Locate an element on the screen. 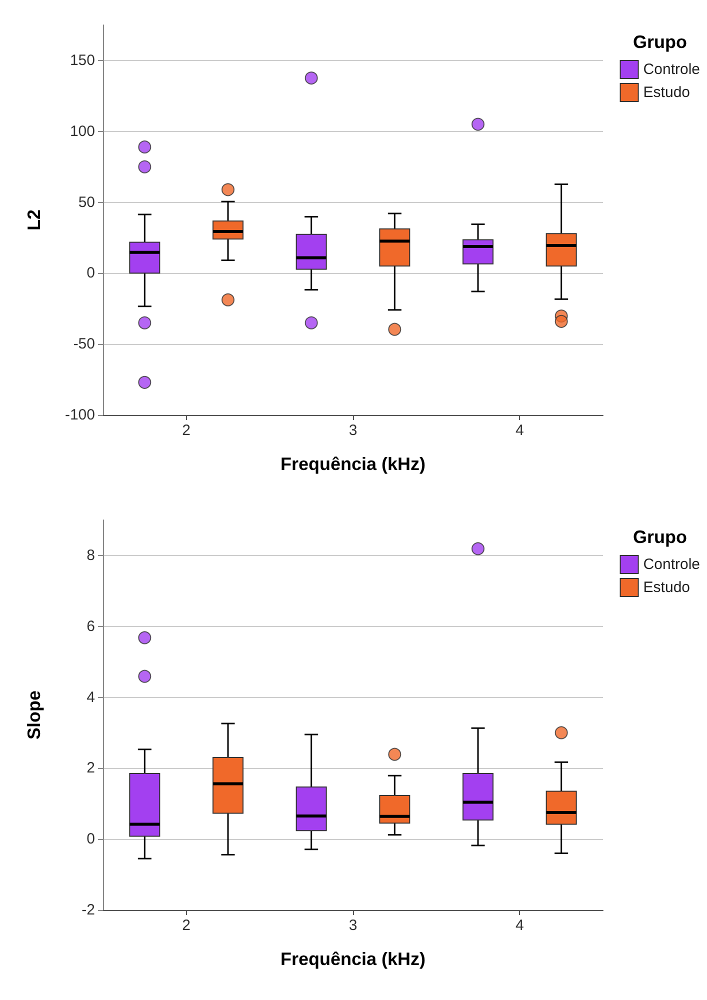  y-tick-label: -50 is located at coordinates (84, 344).